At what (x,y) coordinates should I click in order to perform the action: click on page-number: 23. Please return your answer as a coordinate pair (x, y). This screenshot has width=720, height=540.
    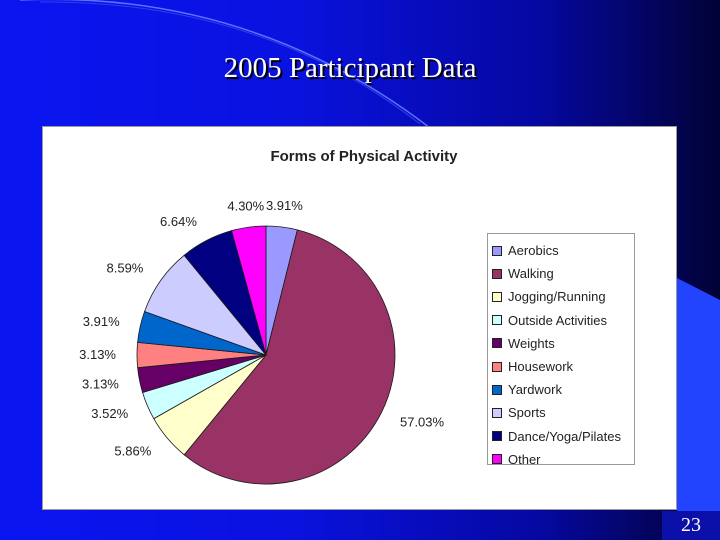
    Looking at the image, I should click on (691, 525).